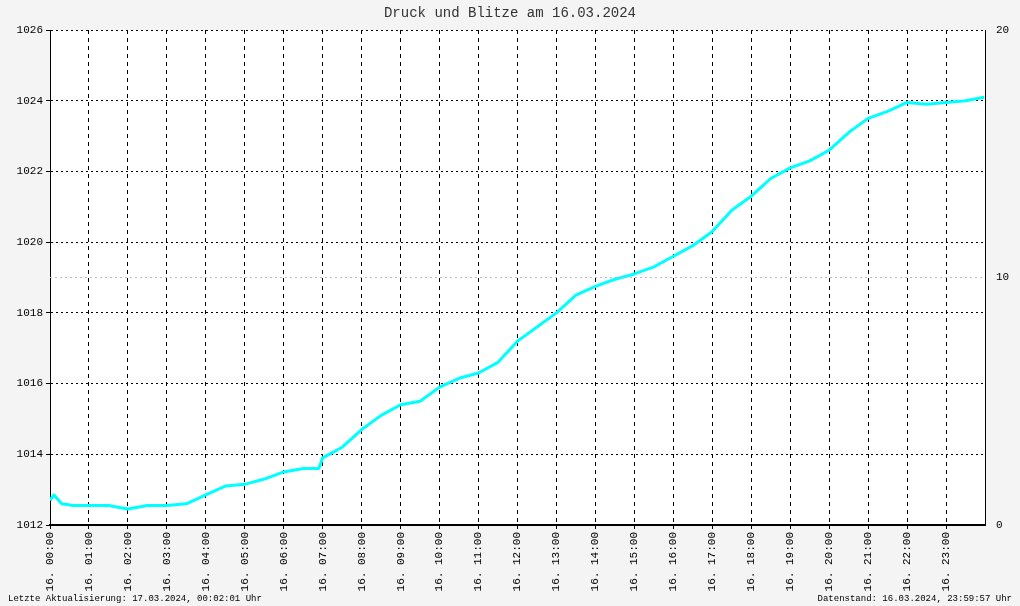  What do you see at coordinates (29, 524) in the screenshot?
I see `y-tick-label: 1012` at bounding box center [29, 524].